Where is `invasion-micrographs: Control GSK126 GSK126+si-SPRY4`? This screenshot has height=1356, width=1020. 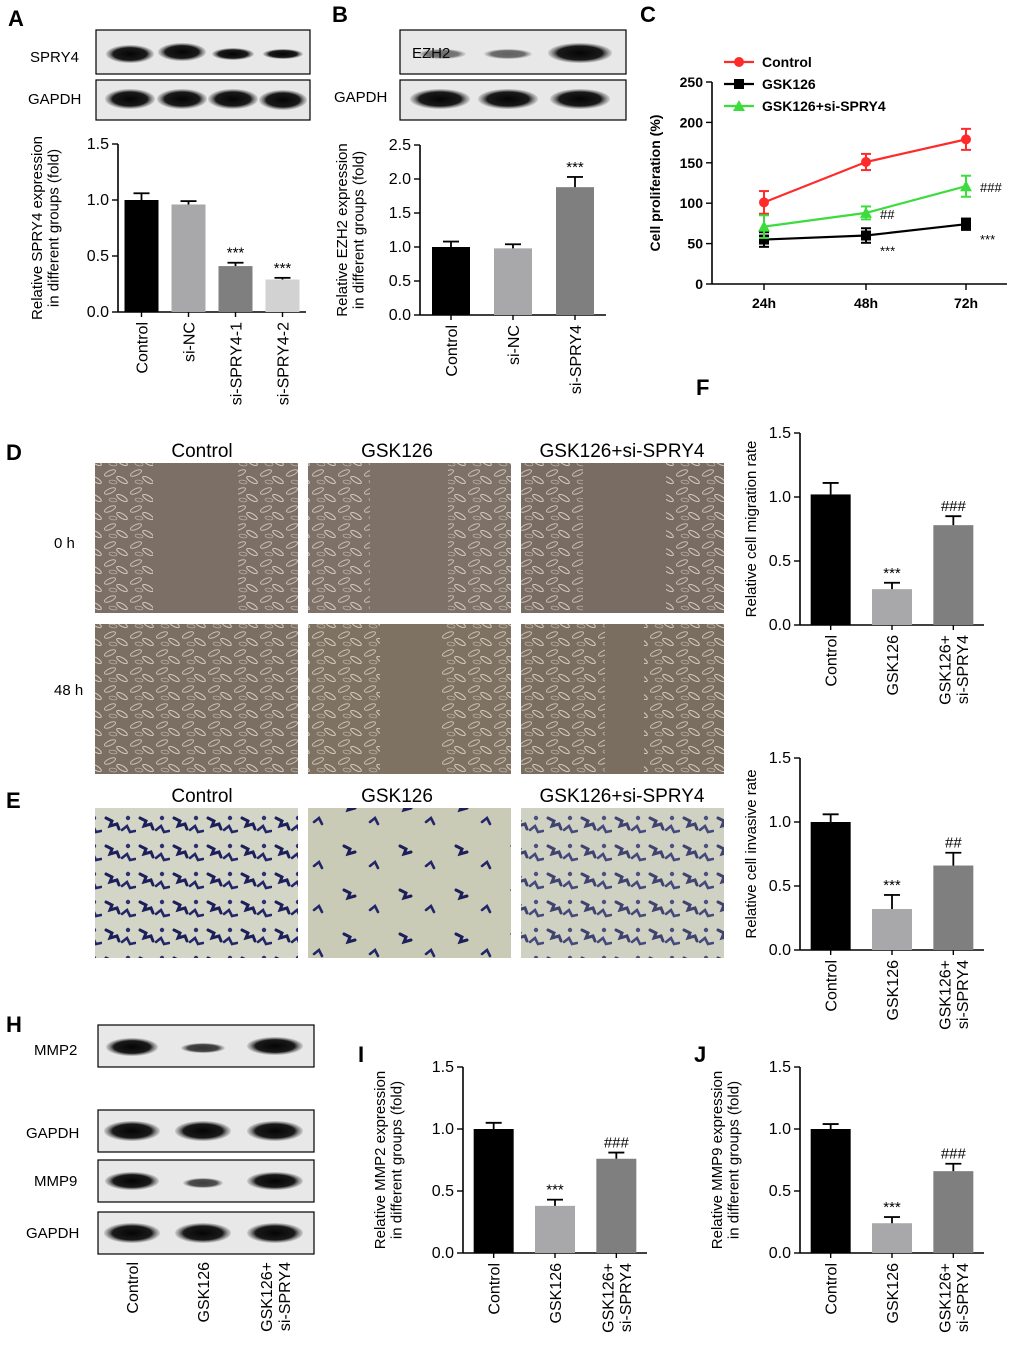
invasion-micrographs: Control GSK126 GSK126+si-SPRY4 is located at coordinates (409, 872).